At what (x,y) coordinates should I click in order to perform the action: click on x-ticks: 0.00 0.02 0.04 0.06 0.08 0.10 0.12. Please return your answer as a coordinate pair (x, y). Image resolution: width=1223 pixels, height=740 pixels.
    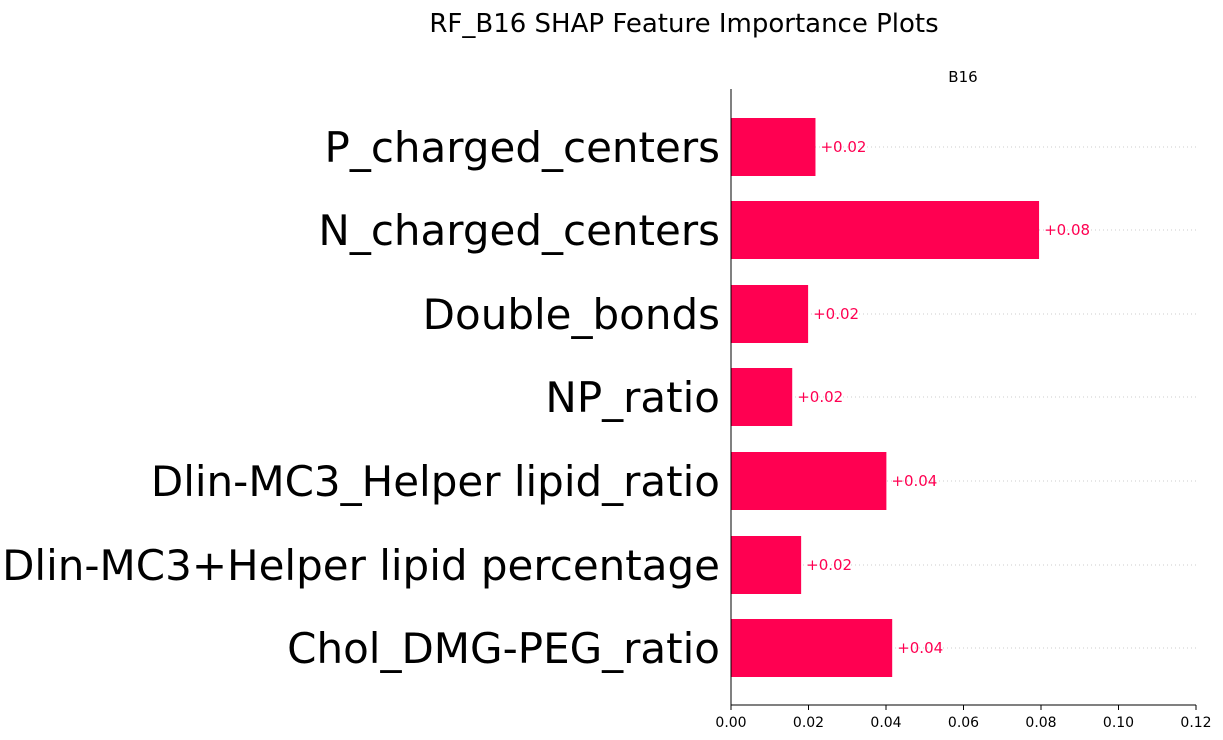
    Looking at the image, I should click on (963, 718).